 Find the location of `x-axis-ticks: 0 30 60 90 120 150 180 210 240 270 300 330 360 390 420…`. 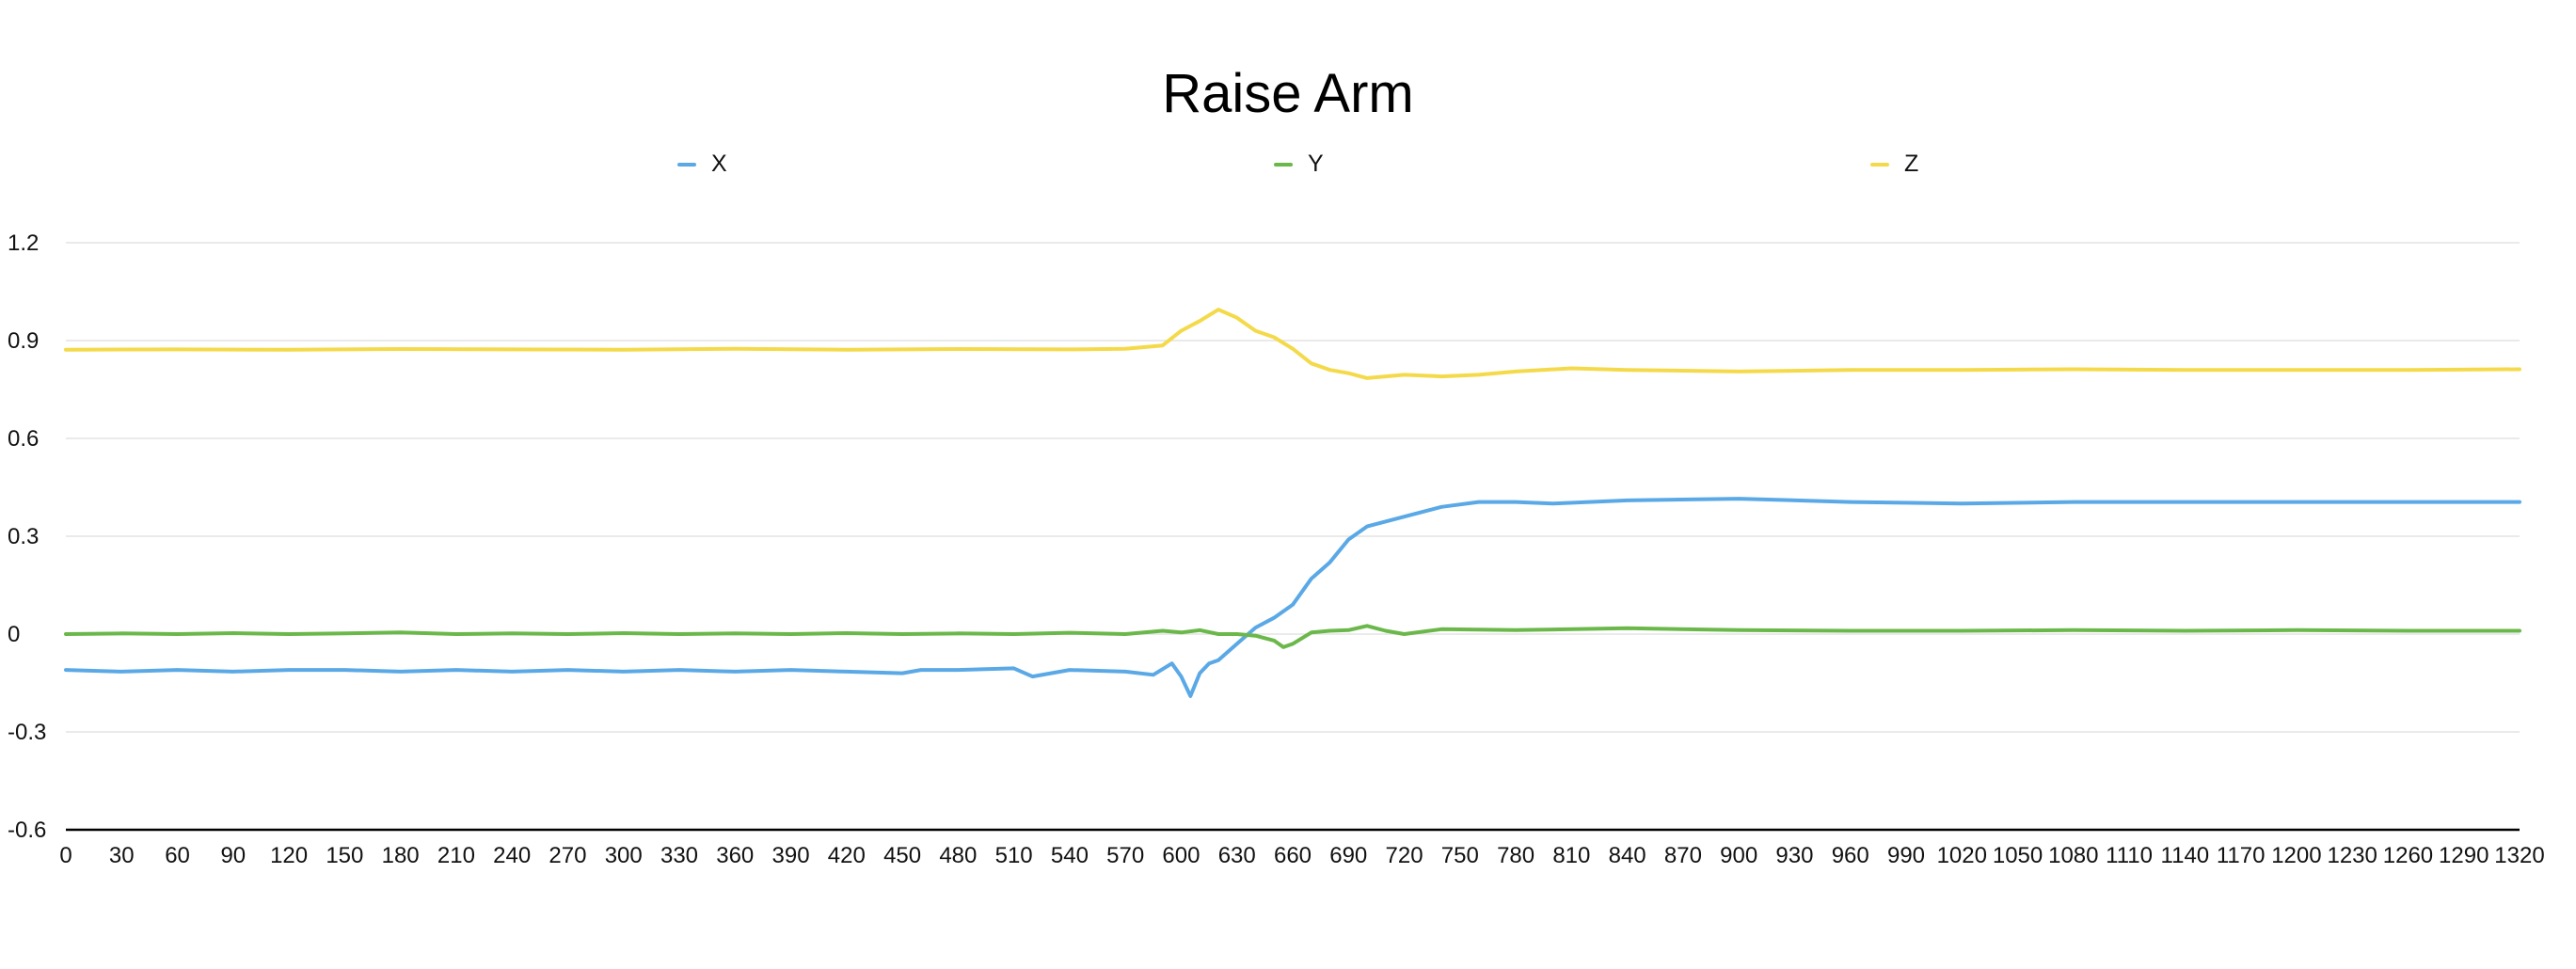

x-axis-ticks: 0 30 60 90 120 150 180 210 240 270 300 330 360 390 420… is located at coordinates (1301, 855).